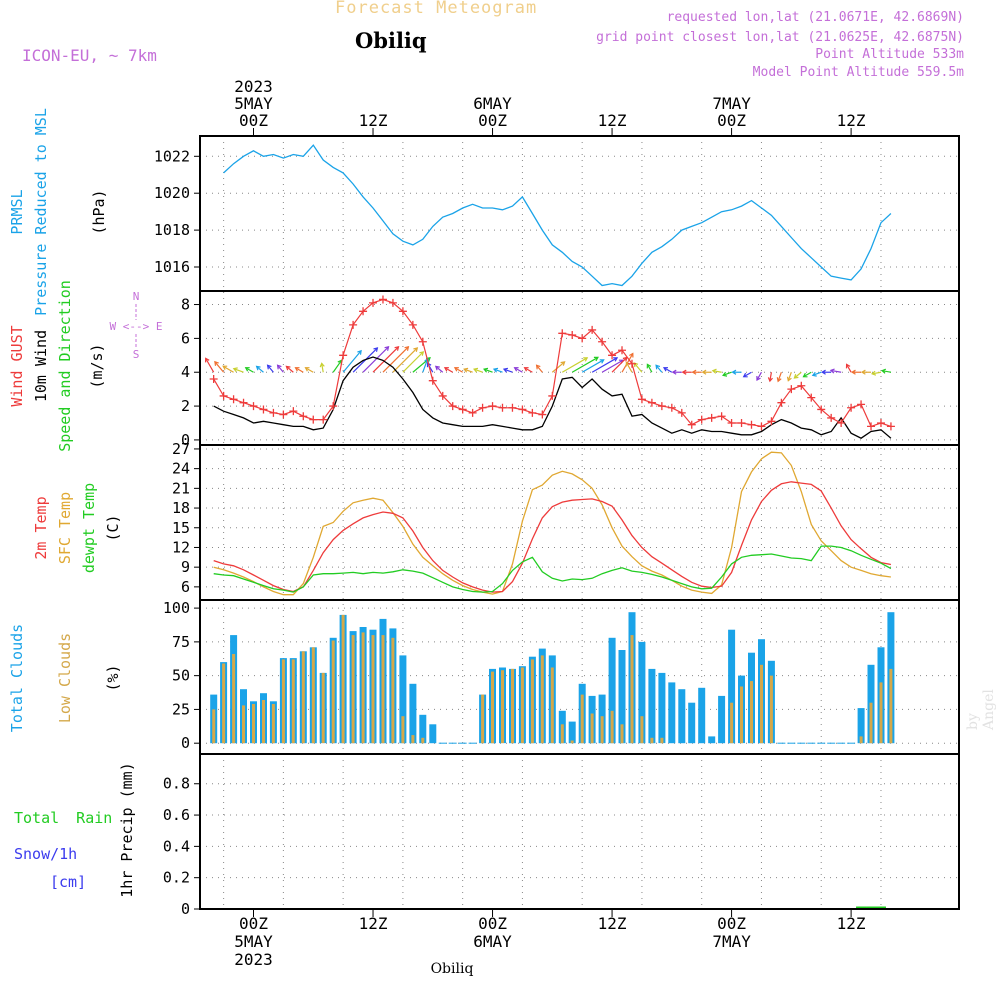 Image resolution: width=1000 pixels, height=1000 pixels. What do you see at coordinates (172, 230) in the screenshot?
I see `y-tick-label: 1018` at bounding box center [172, 230].